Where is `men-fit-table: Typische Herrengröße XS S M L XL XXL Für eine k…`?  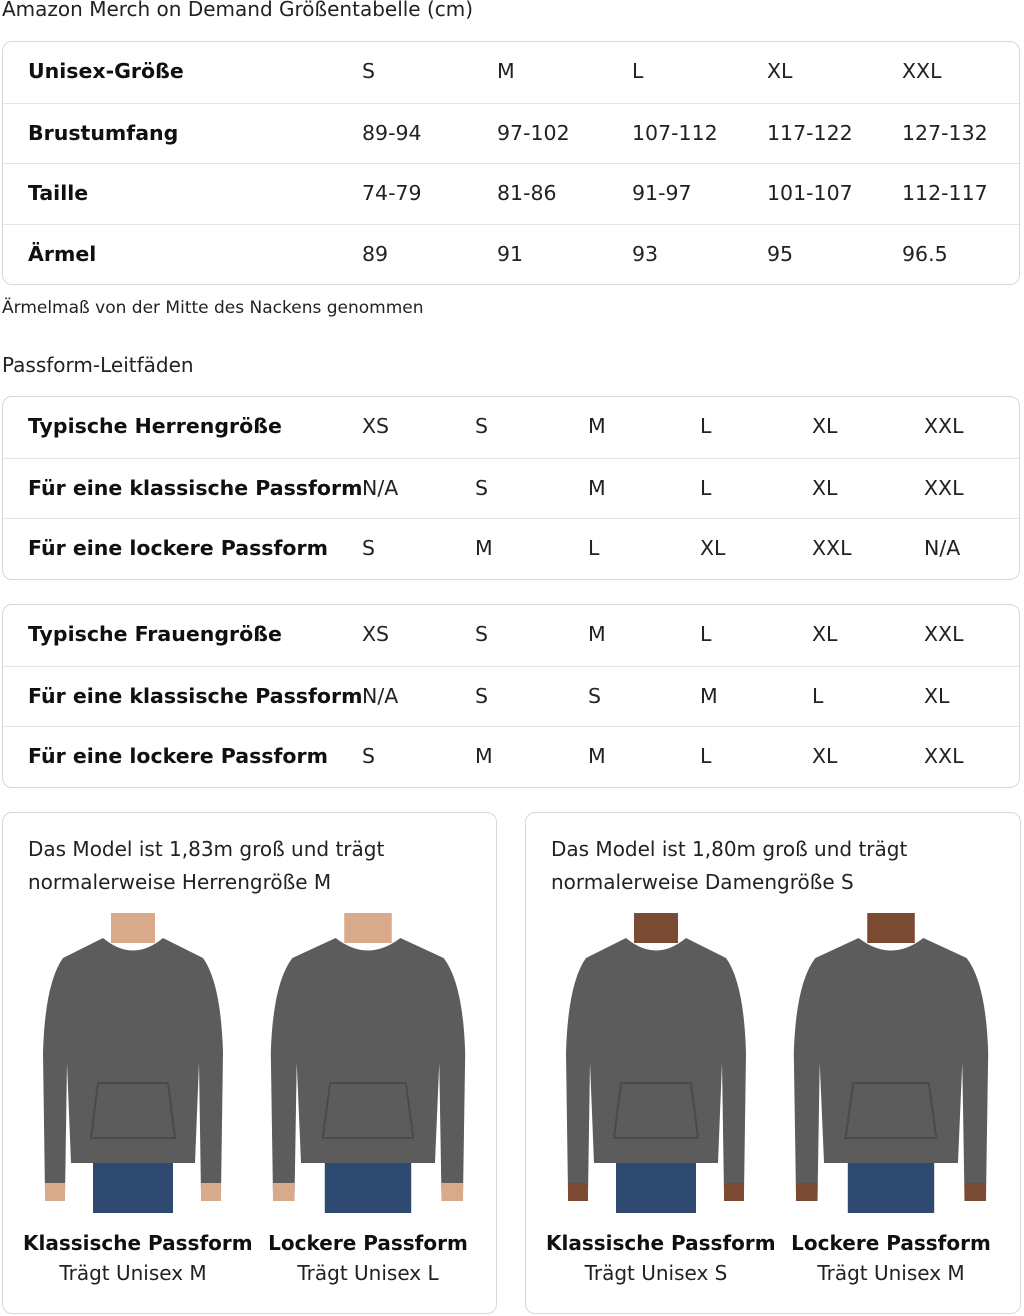
men-fit-table: Typische Herrengröße XS S M L XL XXL Für eine k… is located at coordinates (511, 488).